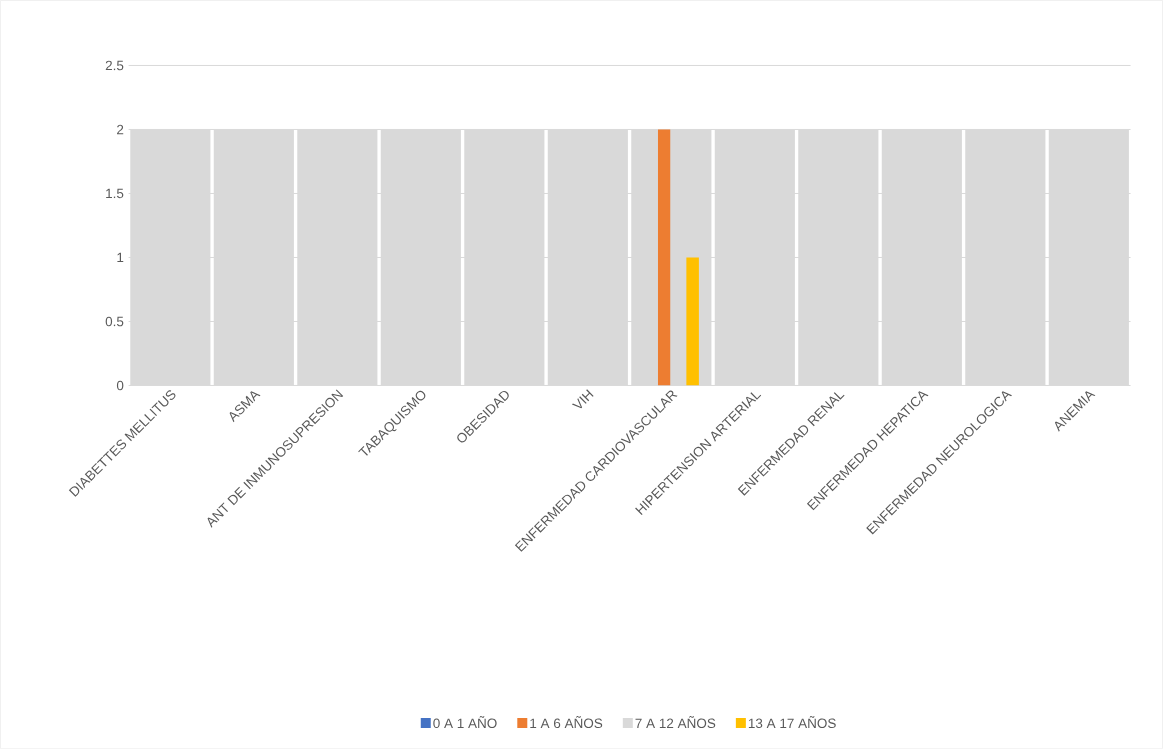 The image size is (1163, 749). What do you see at coordinates (120, 129) in the screenshot?
I see `y-tick-label: 2` at bounding box center [120, 129].